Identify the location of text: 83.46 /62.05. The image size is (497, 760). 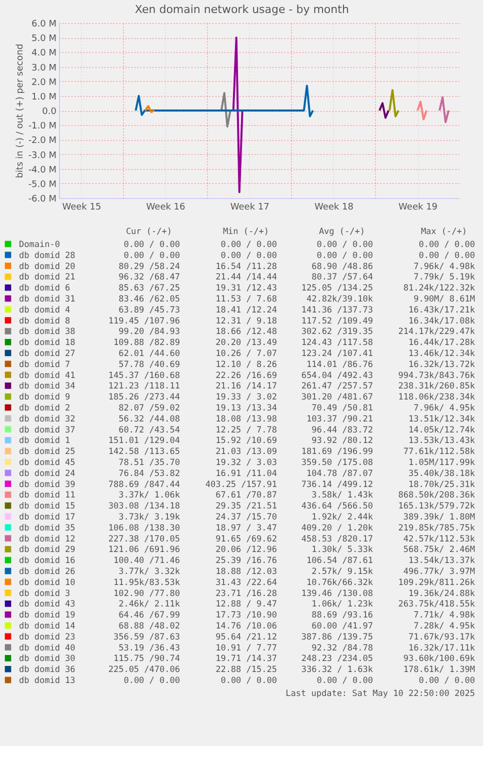
(149, 299).